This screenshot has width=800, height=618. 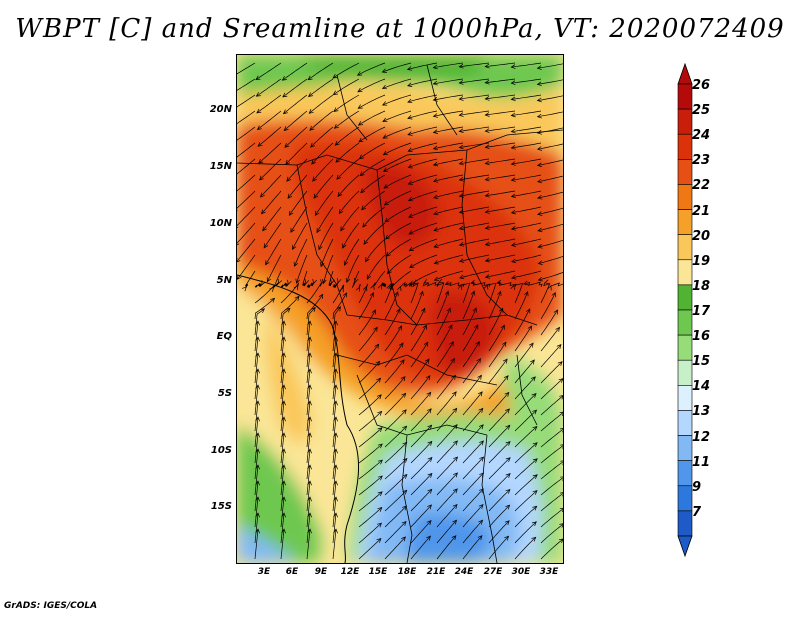 I want to click on lon-label: 9E, so click(x=321, y=572).